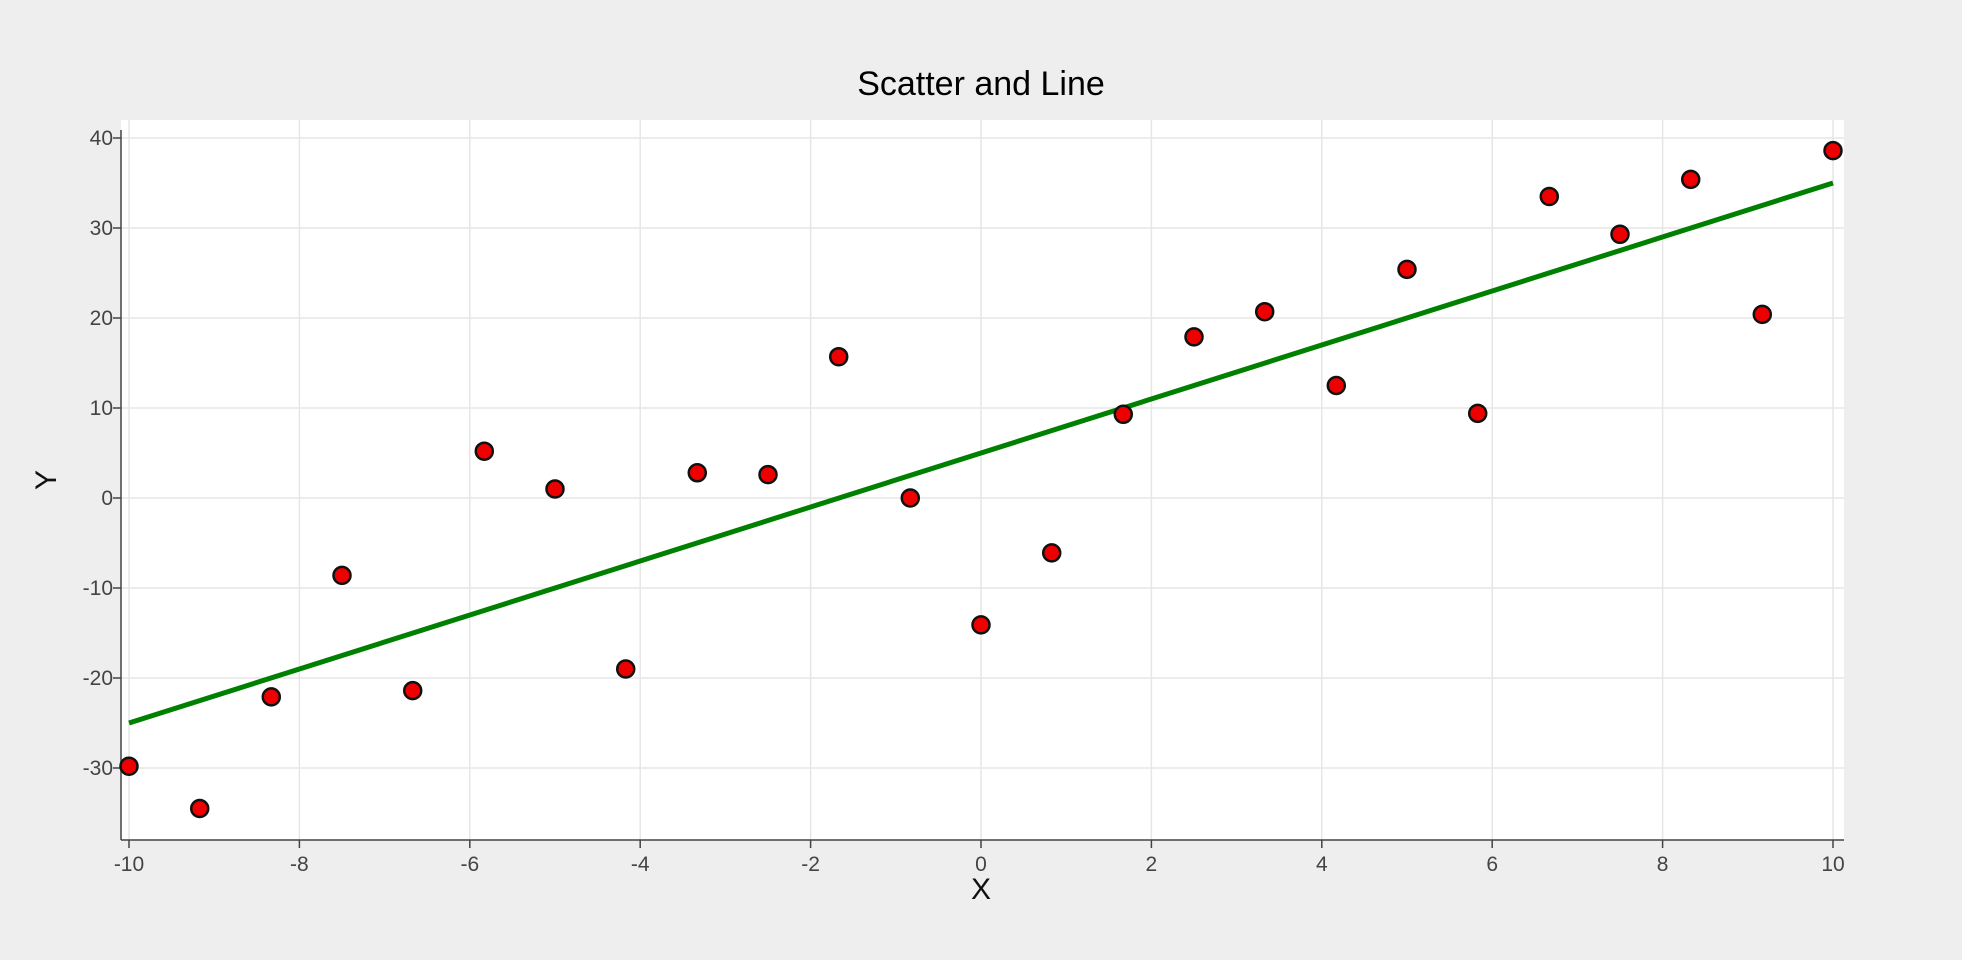 Image resolution: width=1962 pixels, height=960 pixels. Describe the element at coordinates (101, 408) in the screenshot. I see `y-tick-label: 10` at that location.